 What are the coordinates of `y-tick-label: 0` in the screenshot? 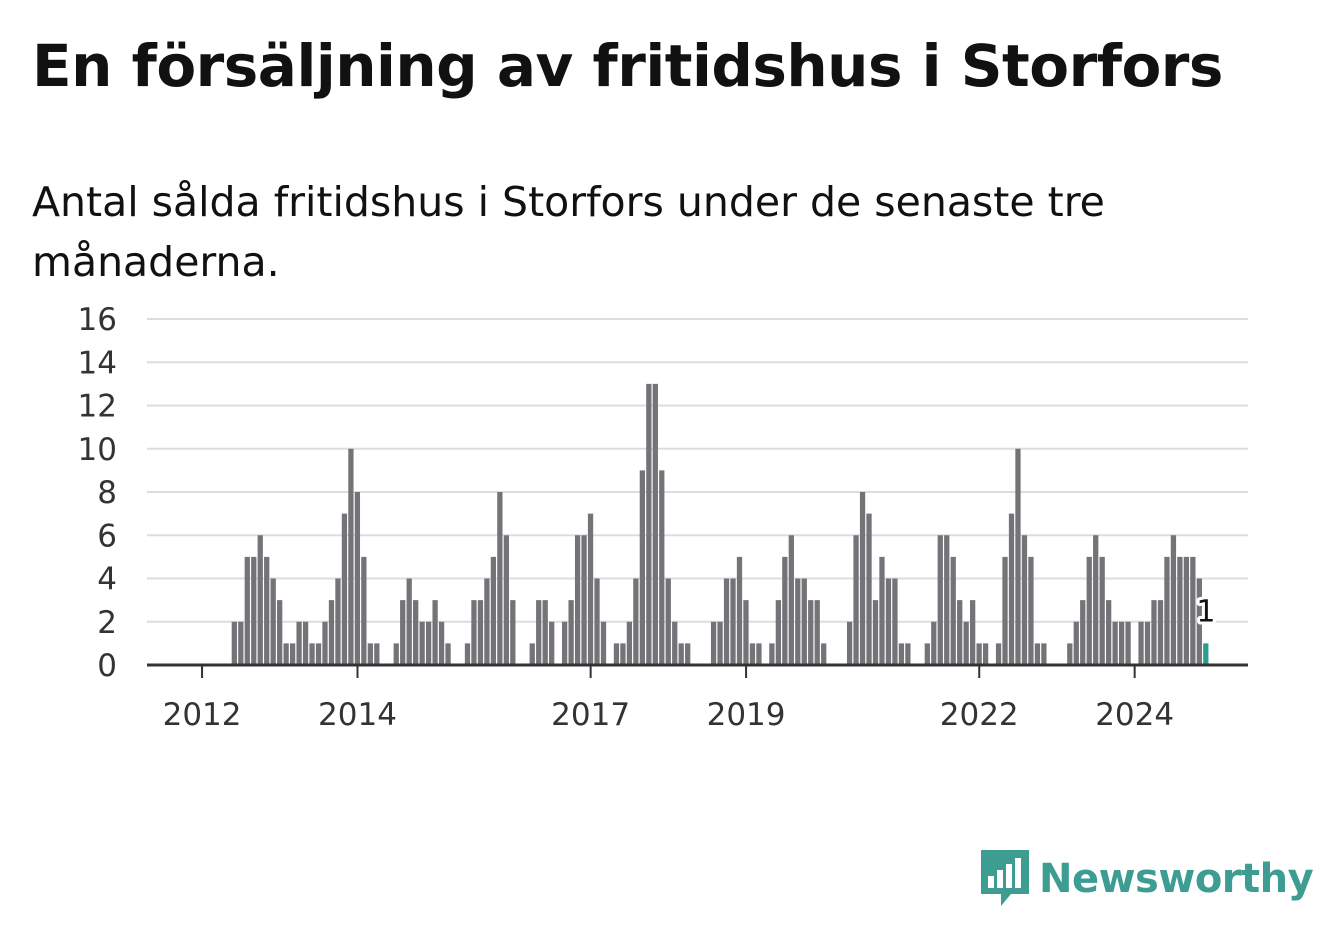 It's located at (107, 666).